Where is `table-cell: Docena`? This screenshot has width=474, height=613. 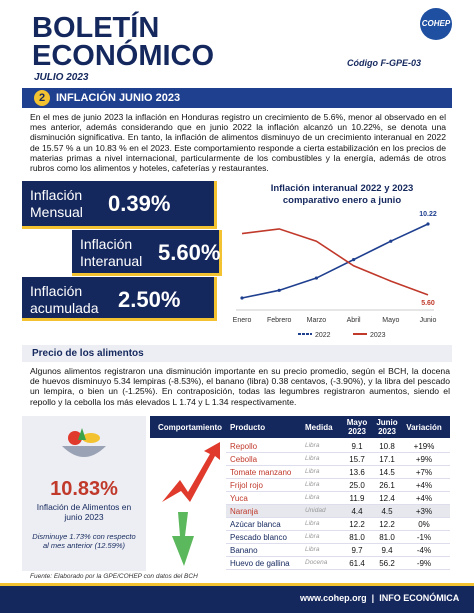 table-cell: Docena is located at coordinates (316, 562).